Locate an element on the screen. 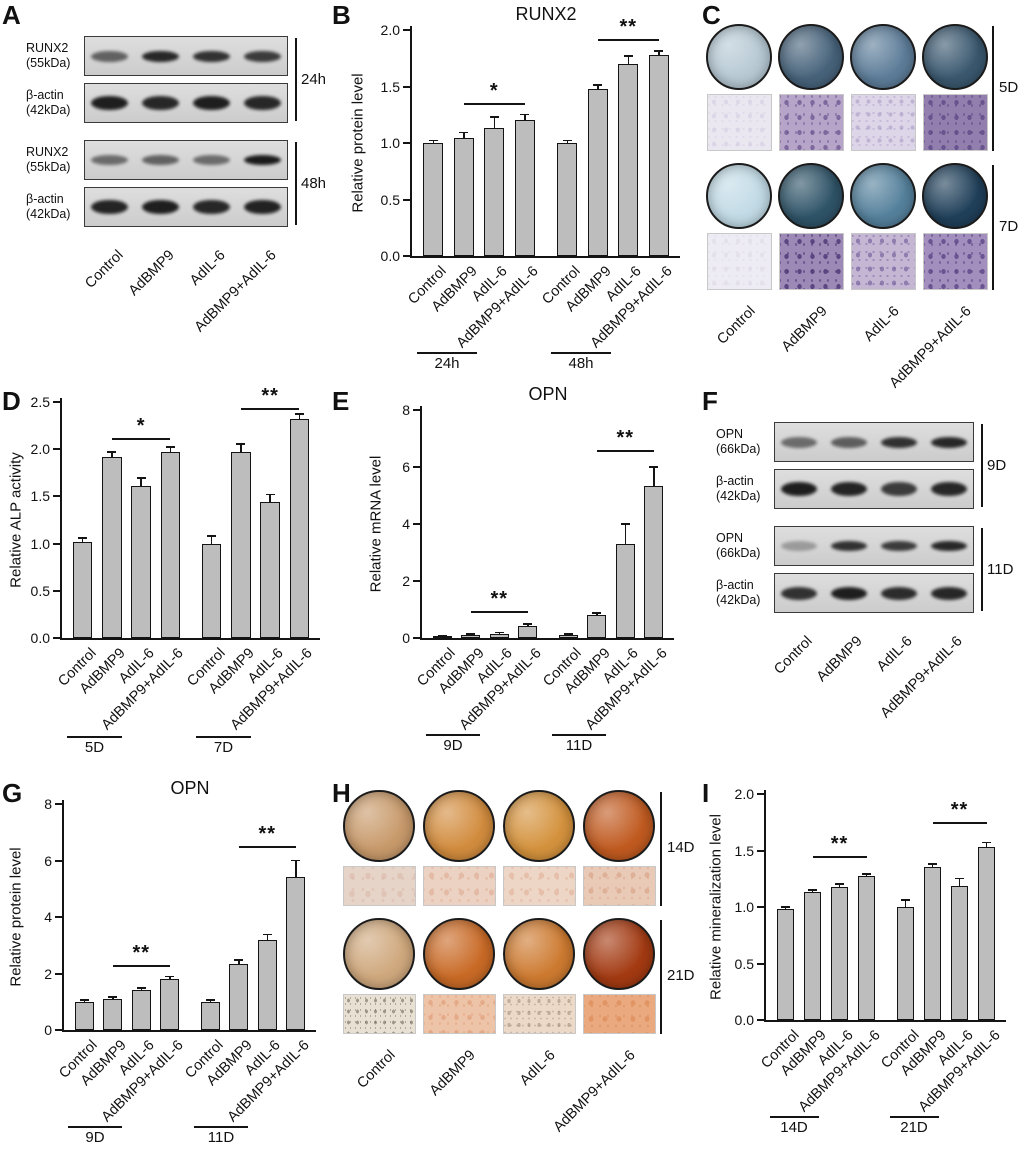  group-label: 14D is located at coordinates (794, 1127).